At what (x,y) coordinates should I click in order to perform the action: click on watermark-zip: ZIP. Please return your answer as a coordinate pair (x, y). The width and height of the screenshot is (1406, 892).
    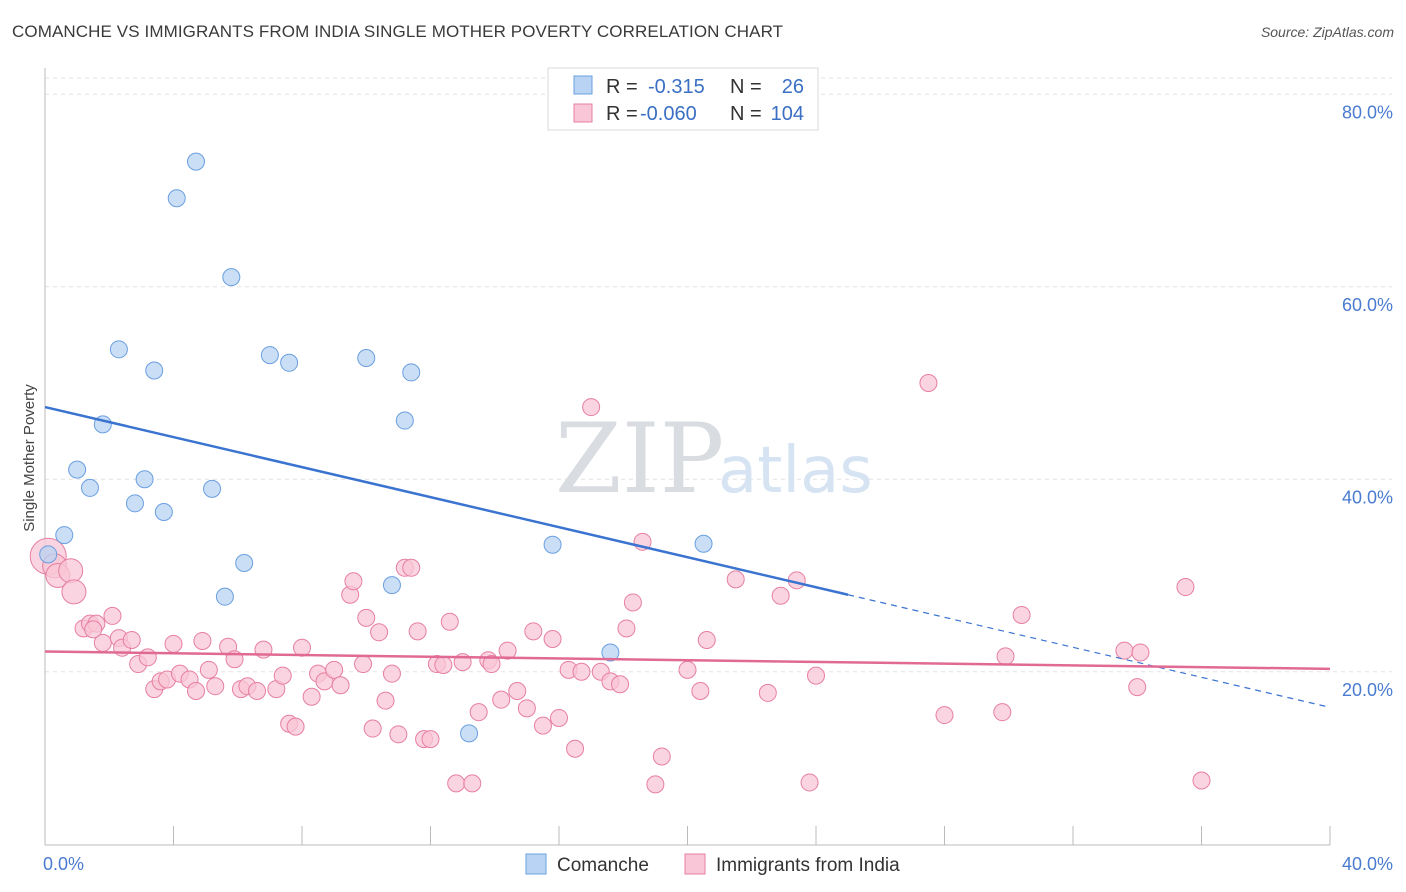
    Looking at the image, I should click on (639, 459).